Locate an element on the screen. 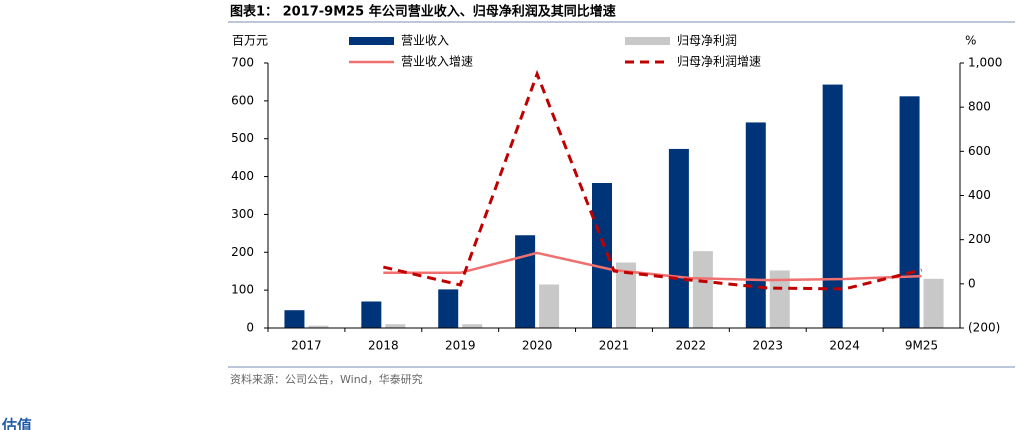 This screenshot has height=430, width=1021. y2-tick-label: 800 is located at coordinates (979, 107).